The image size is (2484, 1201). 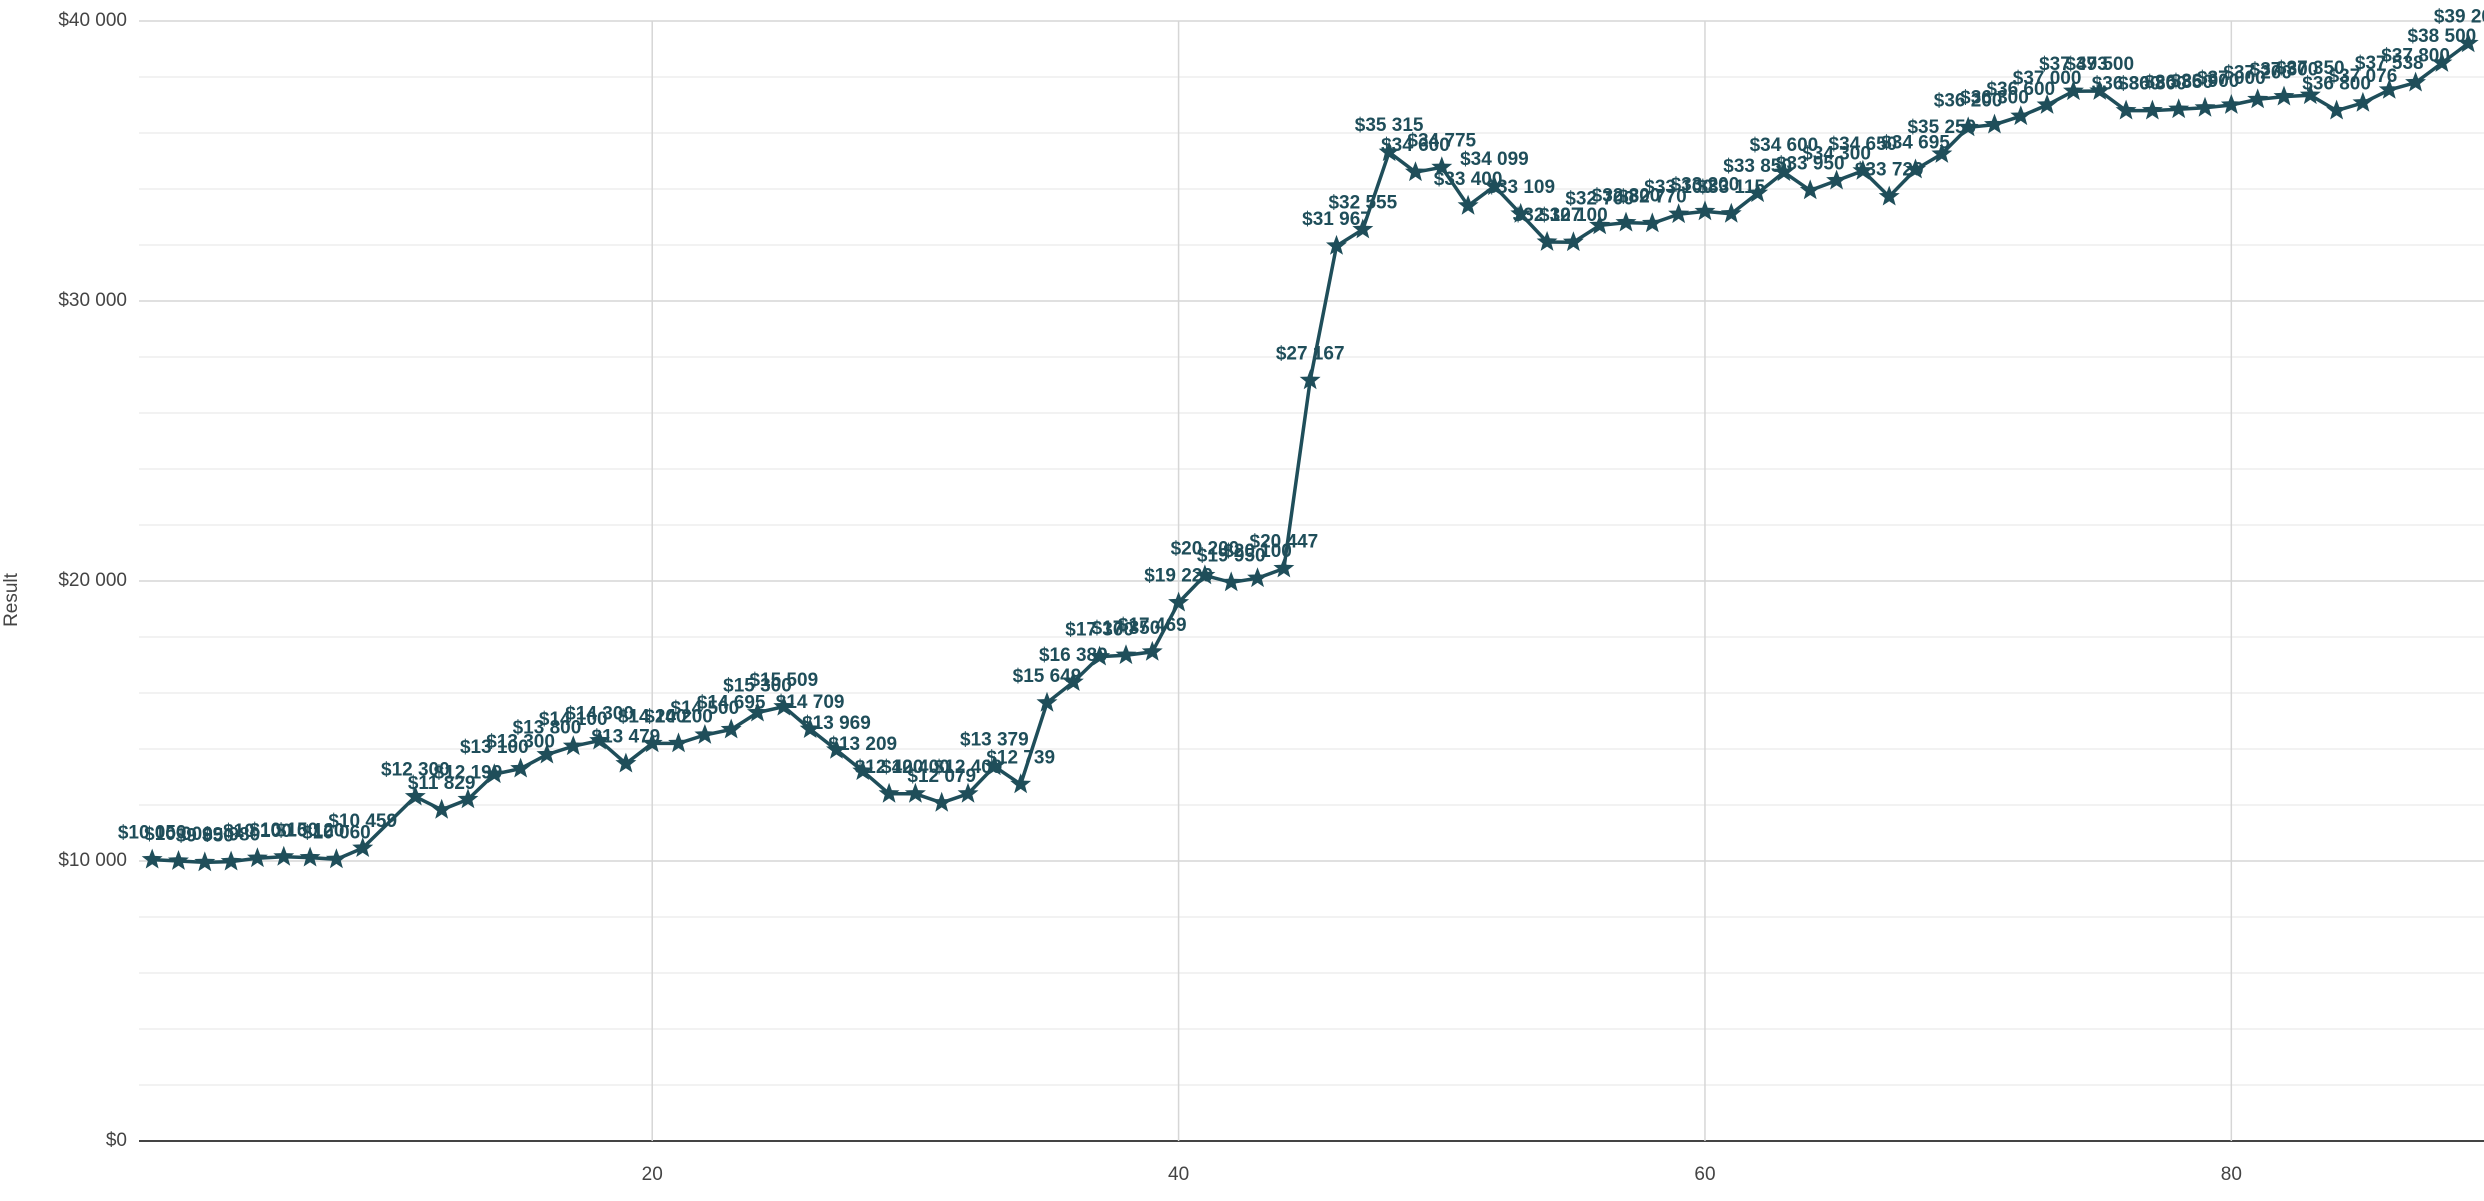 What do you see at coordinates (2231, 1174) in the screenshot?
I see `x-tick-label: 80` at bounding box center [2231, 1174].